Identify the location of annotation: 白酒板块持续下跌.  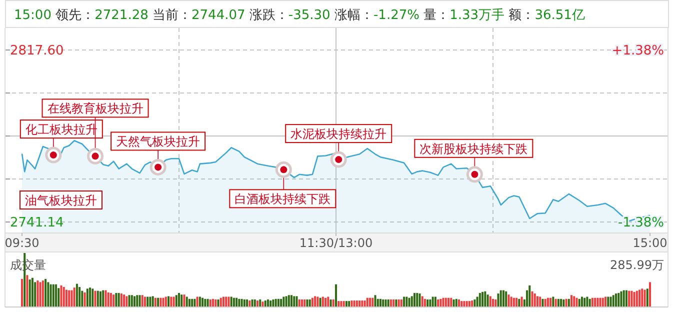
(282, 199).